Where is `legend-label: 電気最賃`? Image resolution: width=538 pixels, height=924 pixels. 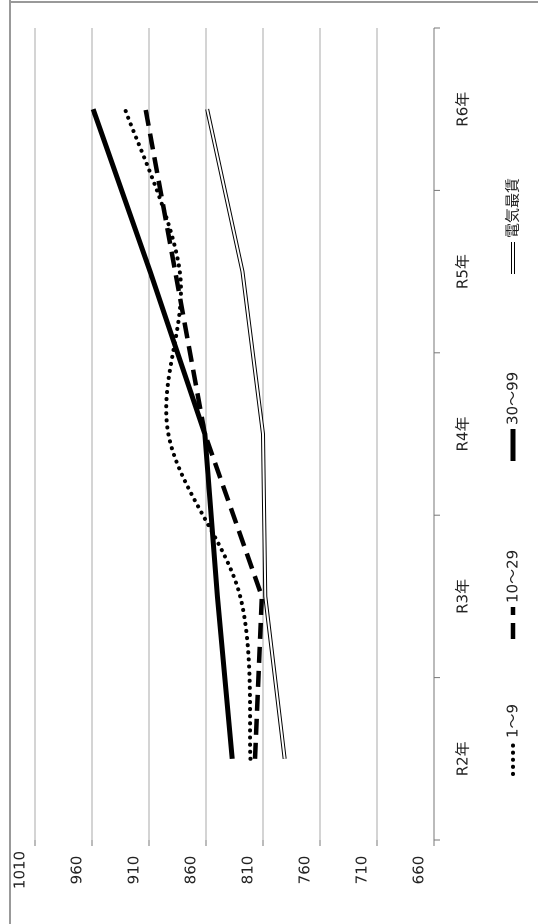
legend-label: 電気最賃 is located at coordinates (513, 208).